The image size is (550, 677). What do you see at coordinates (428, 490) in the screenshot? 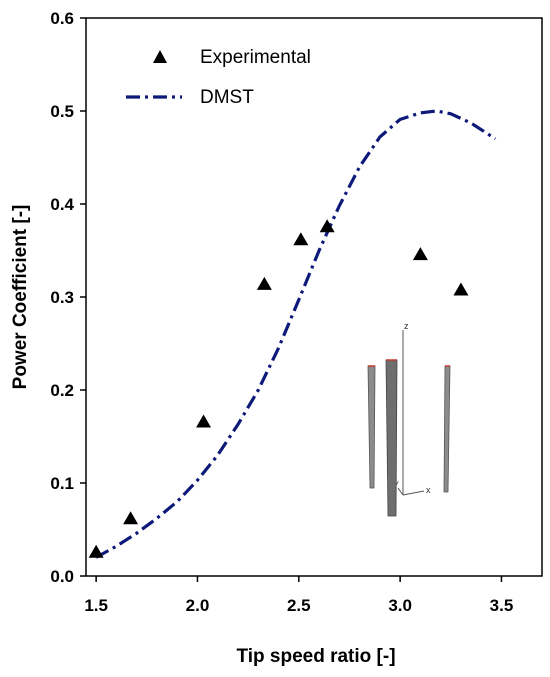
I see `inset-x-label: x` at bounding box center [428, 490].